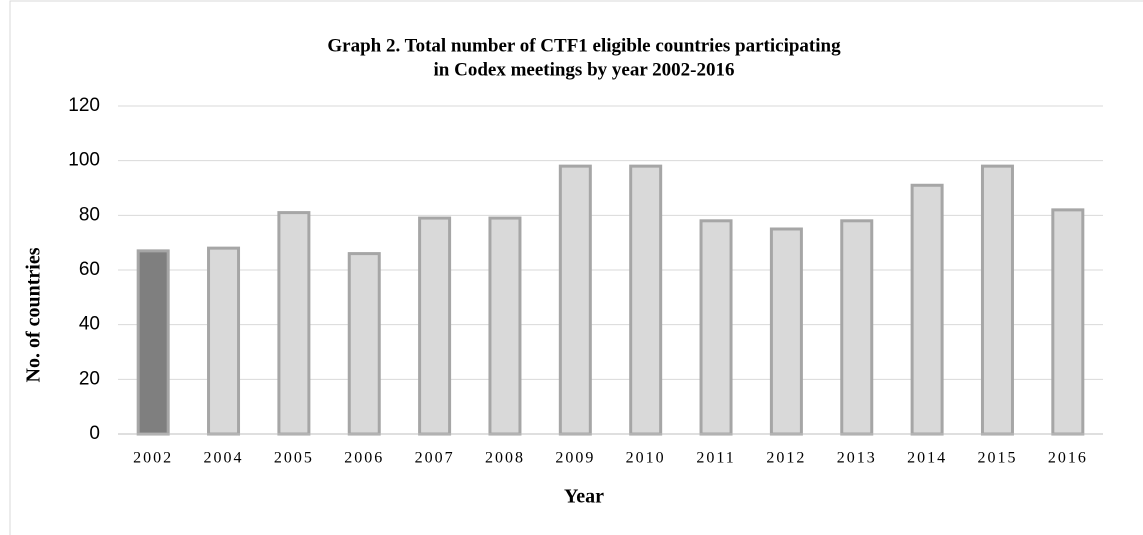  Describe the element at coordinates (584, 497) in the screenshot. I see `x-axis-label: Year` at that location.